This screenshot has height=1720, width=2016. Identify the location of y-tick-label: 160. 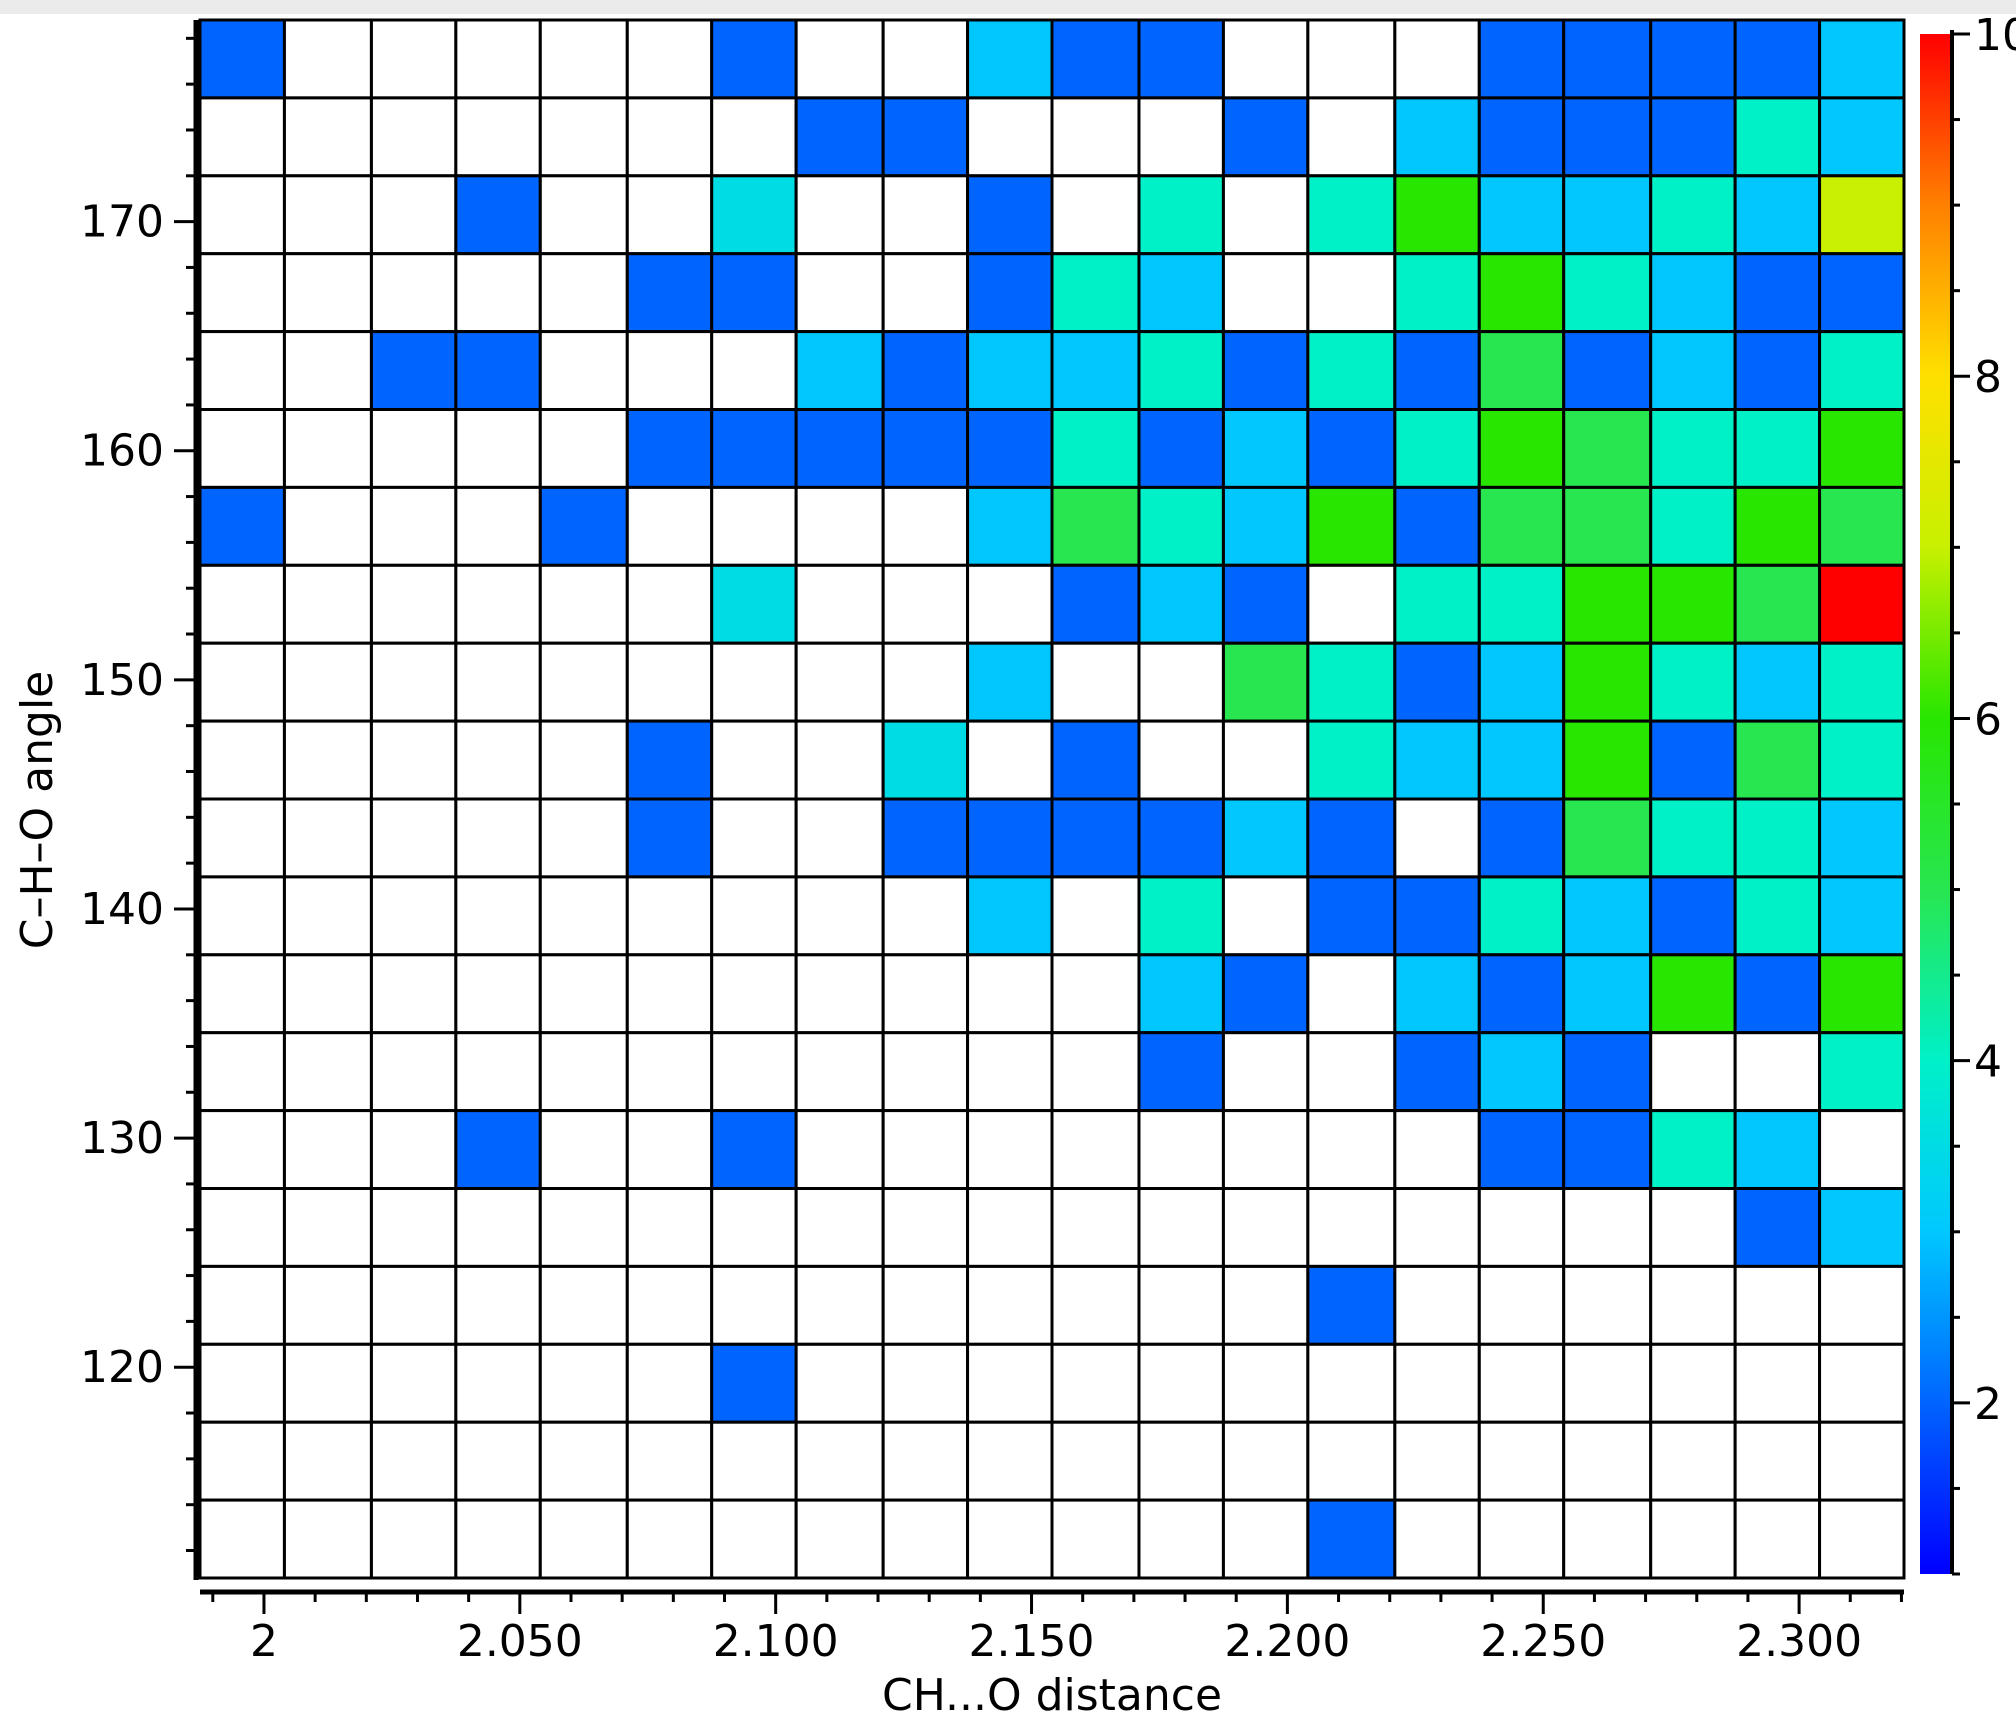
(122, 451).